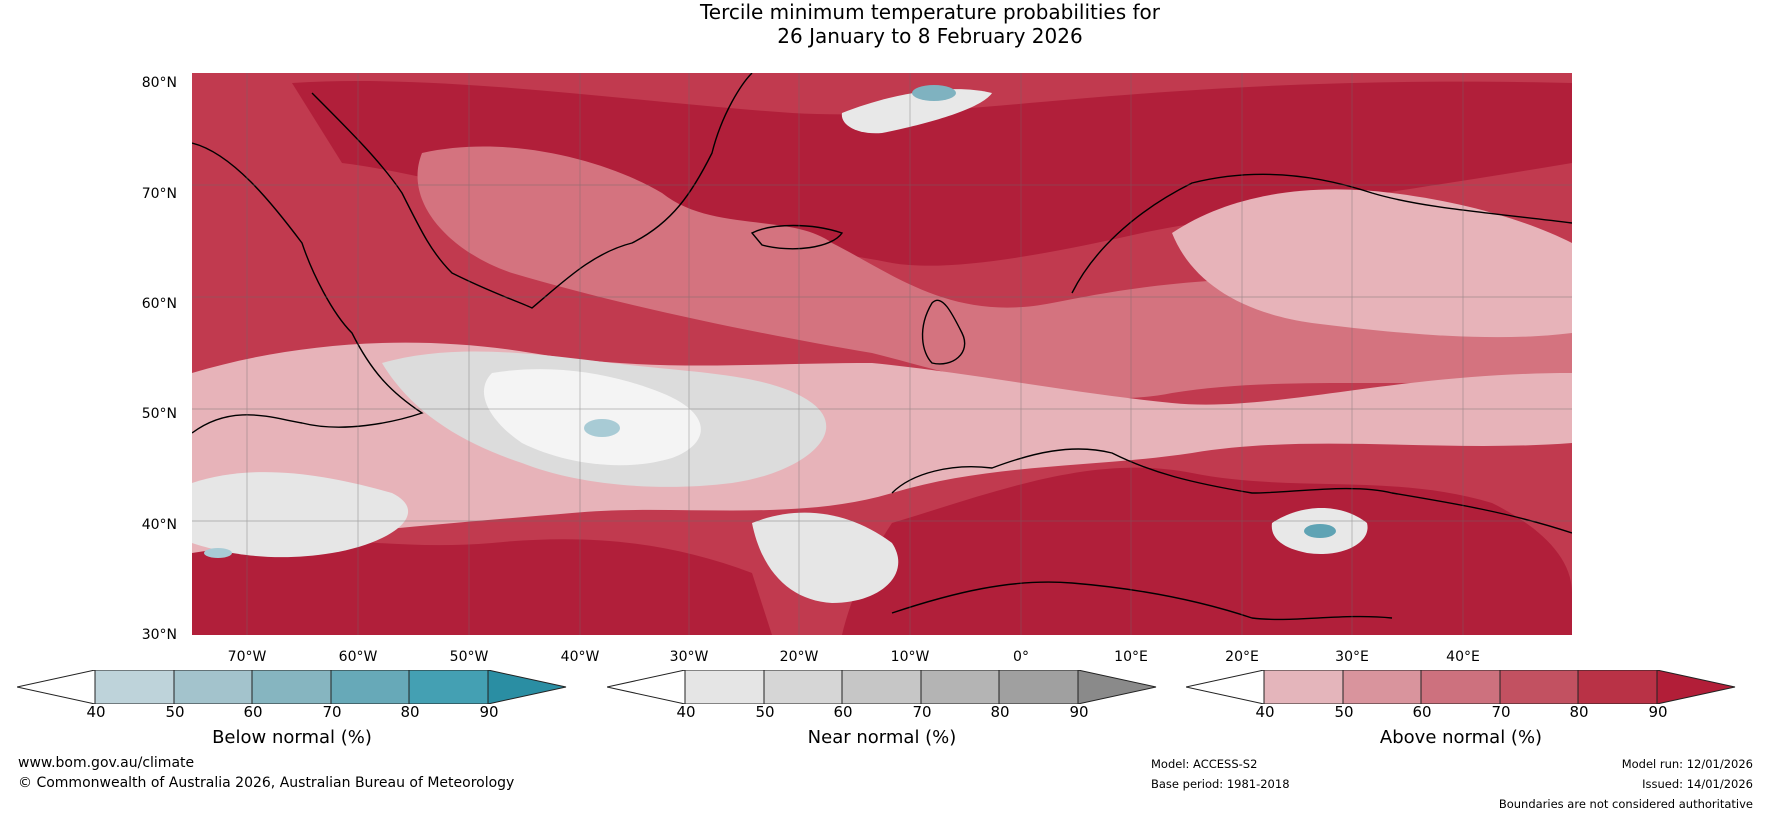 This screenshot has width=1770, height=816. Describe the element at coordinates (218, 553) in the screenshot. I see `region-below-normal-west` at that location.